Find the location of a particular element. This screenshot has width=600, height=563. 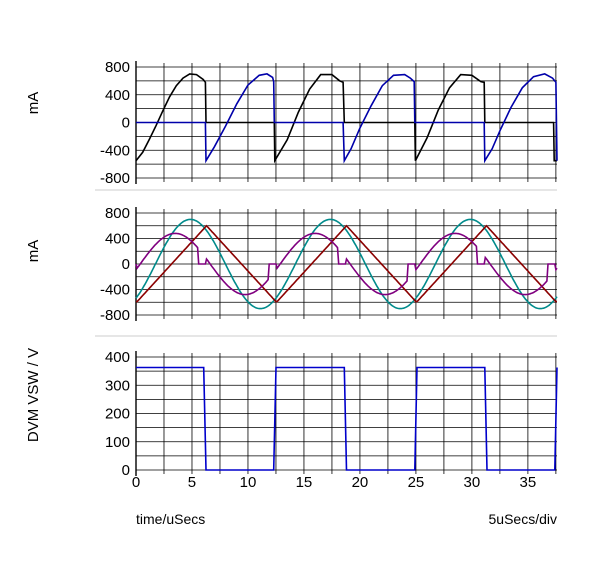

time-scale-label: 5uSecs/div is located at coordinates (523, 519).